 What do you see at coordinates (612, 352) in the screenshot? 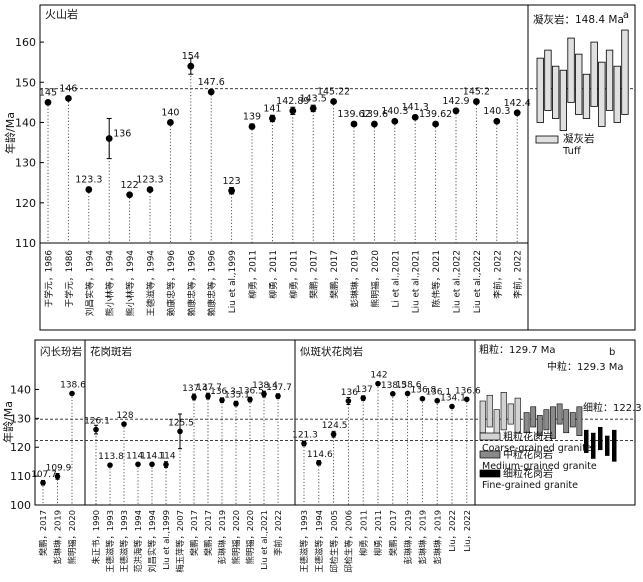
I see `panel-b-letter: b` at bounding box center [612, 352].